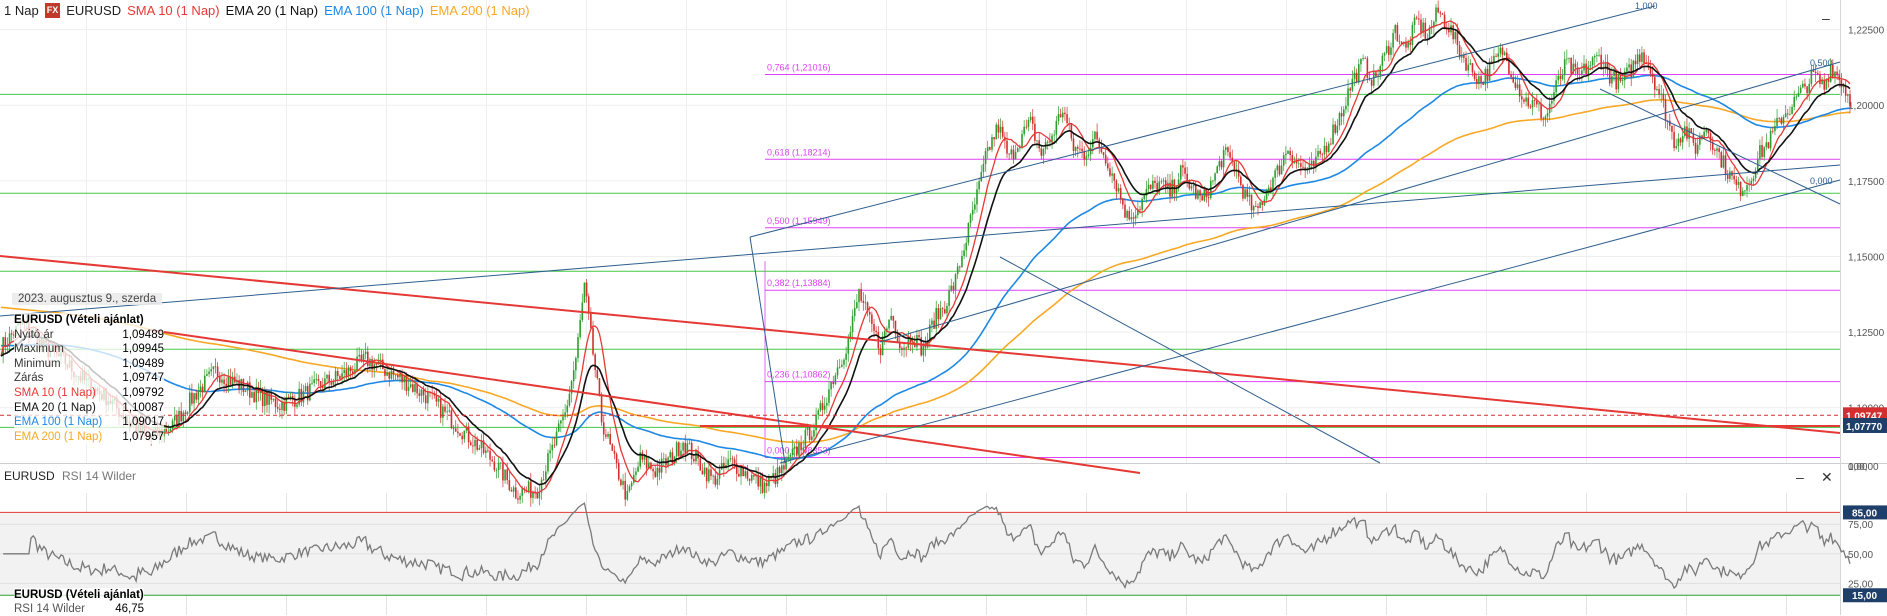 The height and width of the screenshot is (616, 1887). What do you see at coordinates (143, 349) in the screenshot?
I see `info-row-value: 1,09945` at bounding box center [143, 349].